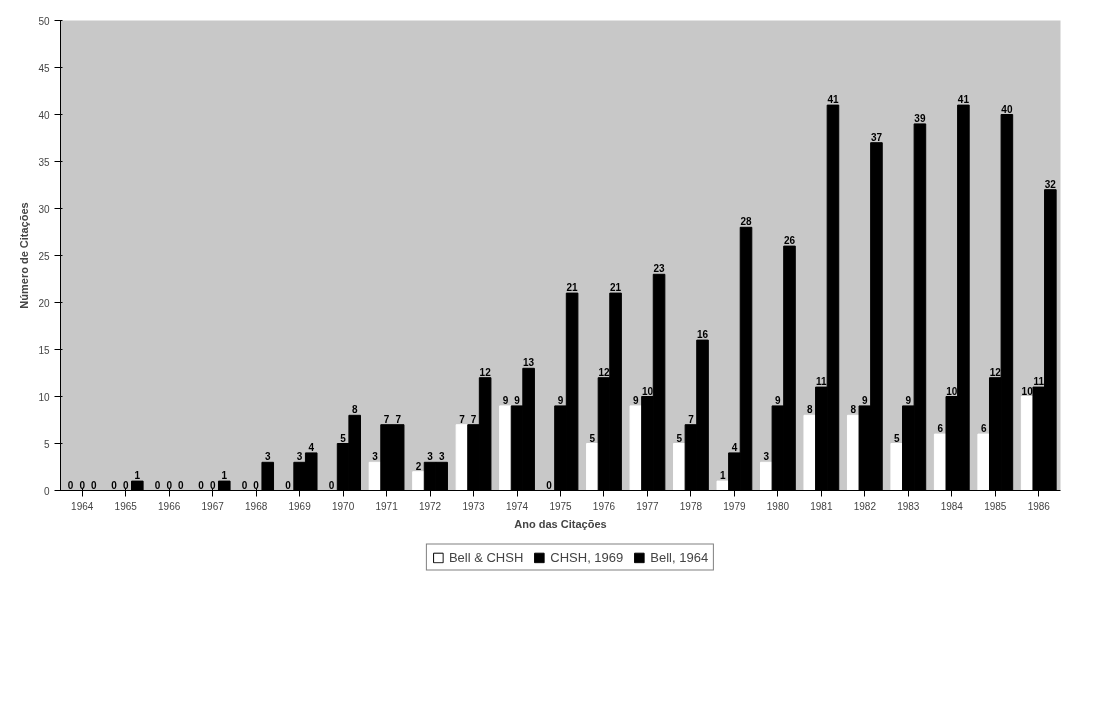 The height and width of the screenshot is (713, 1109). Describe the element at coordinates (529, 363) in the screenshot. I see `data-label: 13` at that location.